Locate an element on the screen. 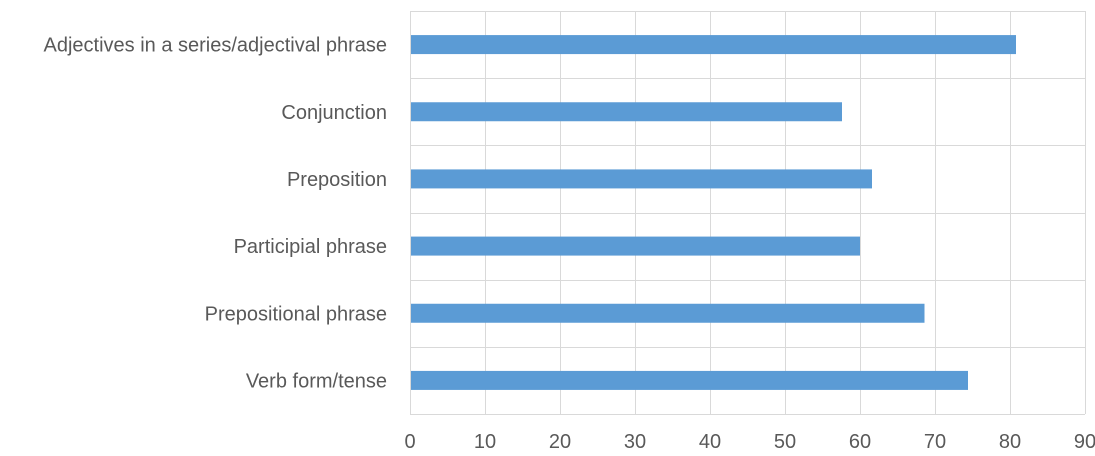 Image resolution: width=1095 pixels, height=456 pixels. category-label: Adjectives in a series/adjectival phrase is located at coordinates (215, 46).